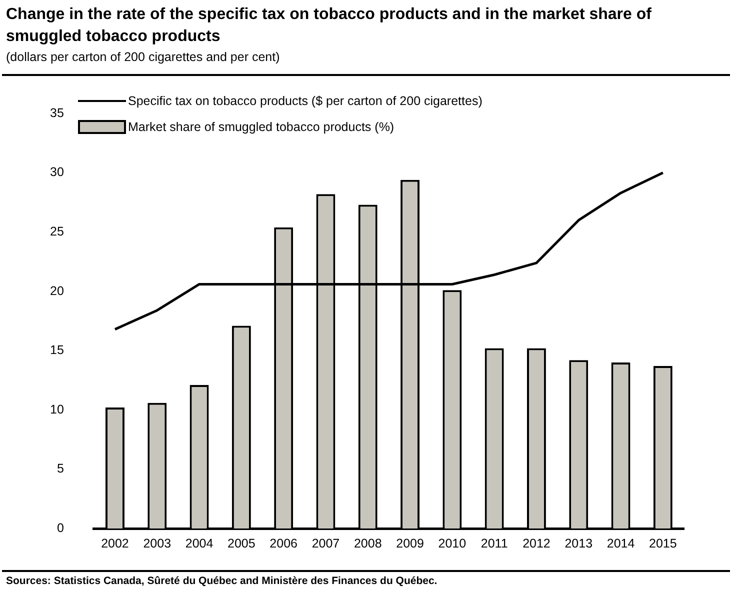 Image resolution: width=734 pixels, height=596 pixels. I want to click on x-tick-label: 2014, so click(620, 543).